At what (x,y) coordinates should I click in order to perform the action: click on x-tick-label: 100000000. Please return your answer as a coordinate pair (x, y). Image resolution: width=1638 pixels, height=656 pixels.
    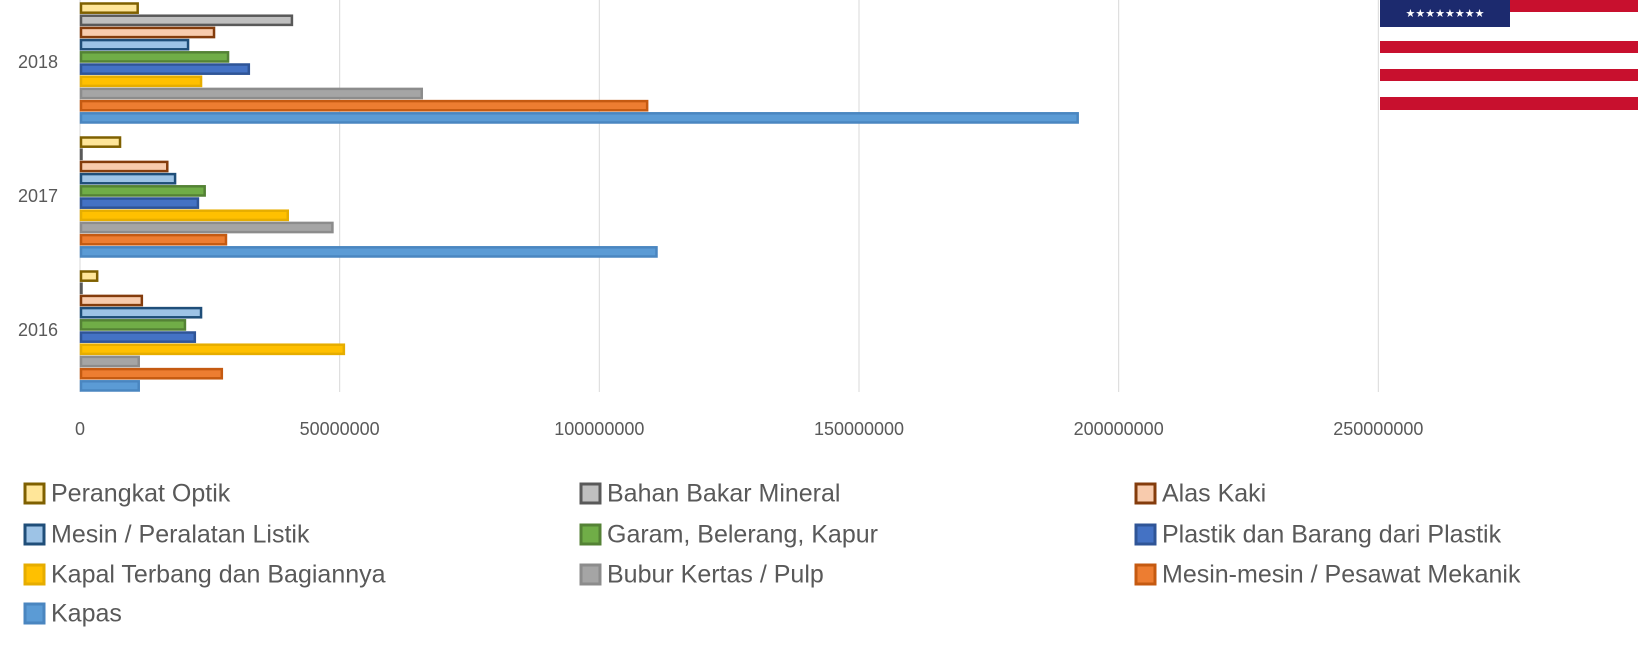
    Looking at the image, I should click on (599, 429).